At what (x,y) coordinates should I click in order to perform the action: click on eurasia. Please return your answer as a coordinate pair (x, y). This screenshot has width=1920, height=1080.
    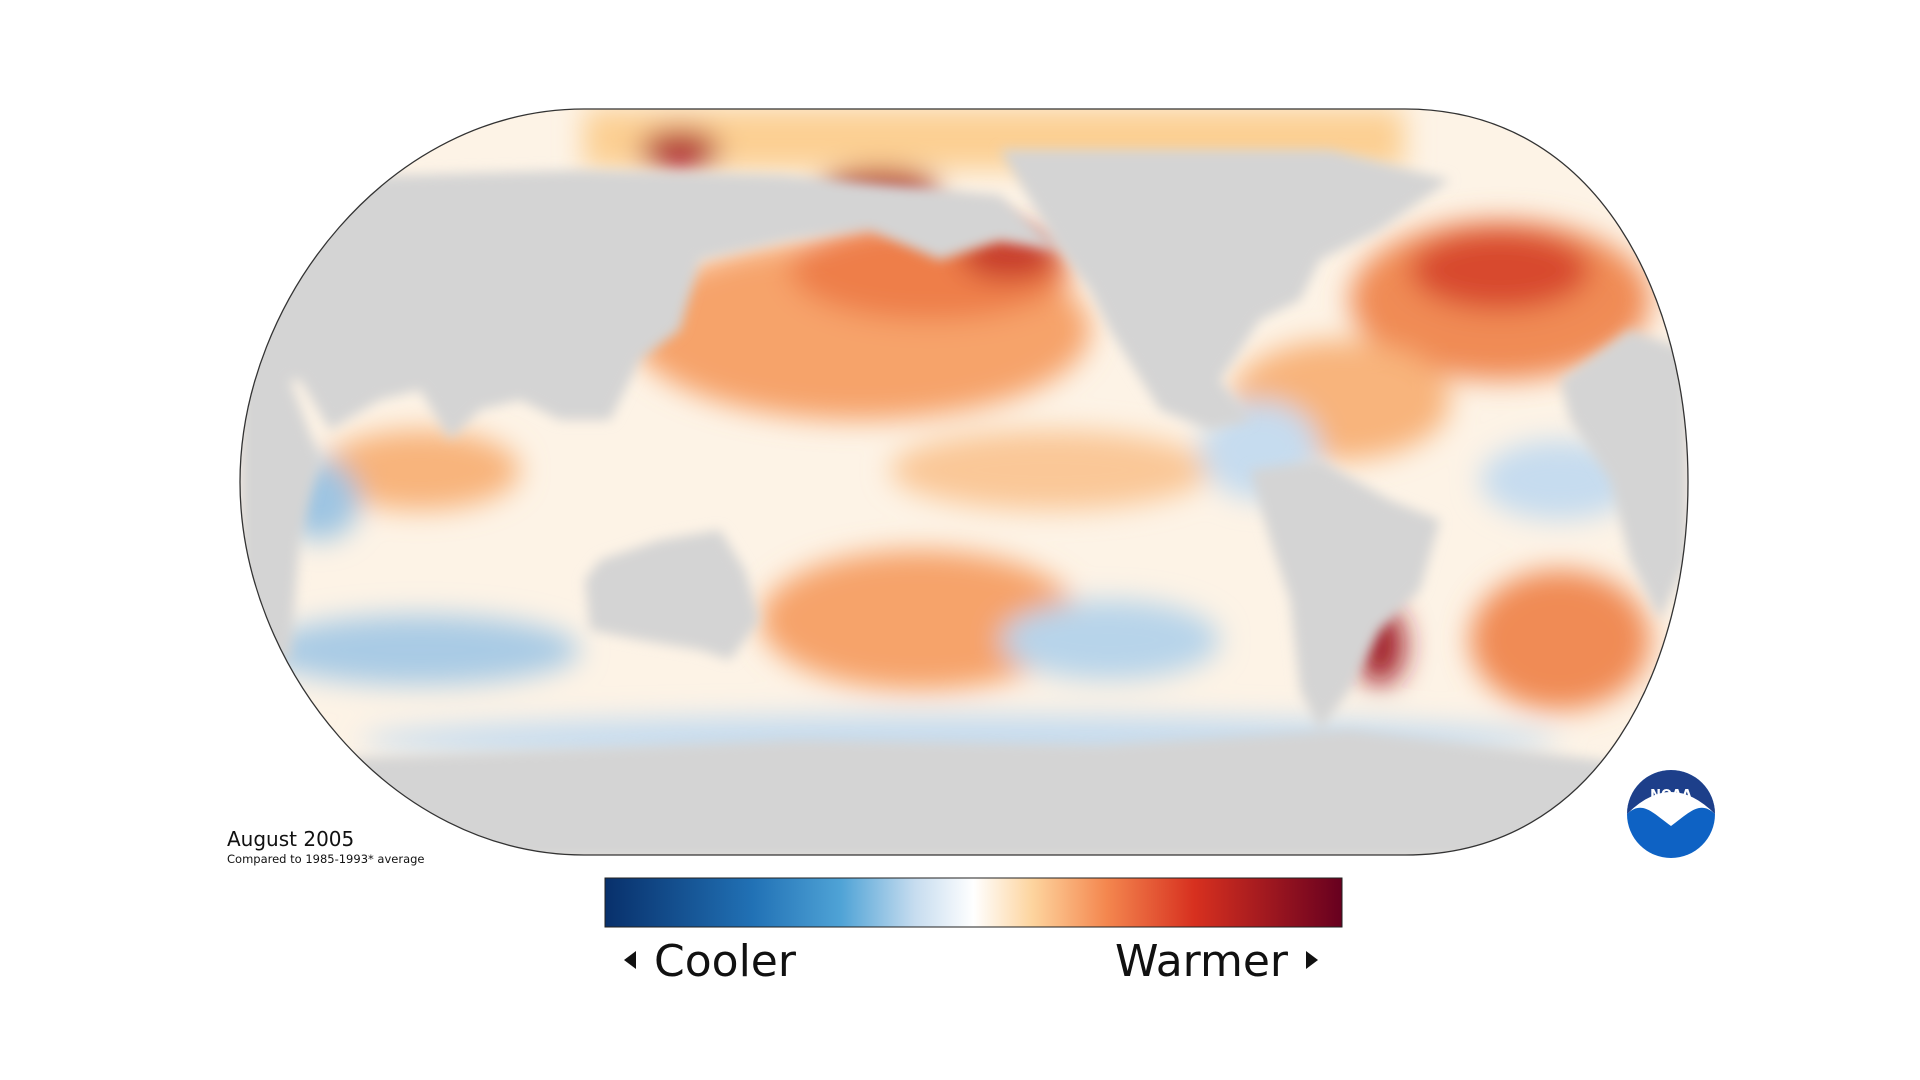
    Looking at the image, I should click on (650, 305).